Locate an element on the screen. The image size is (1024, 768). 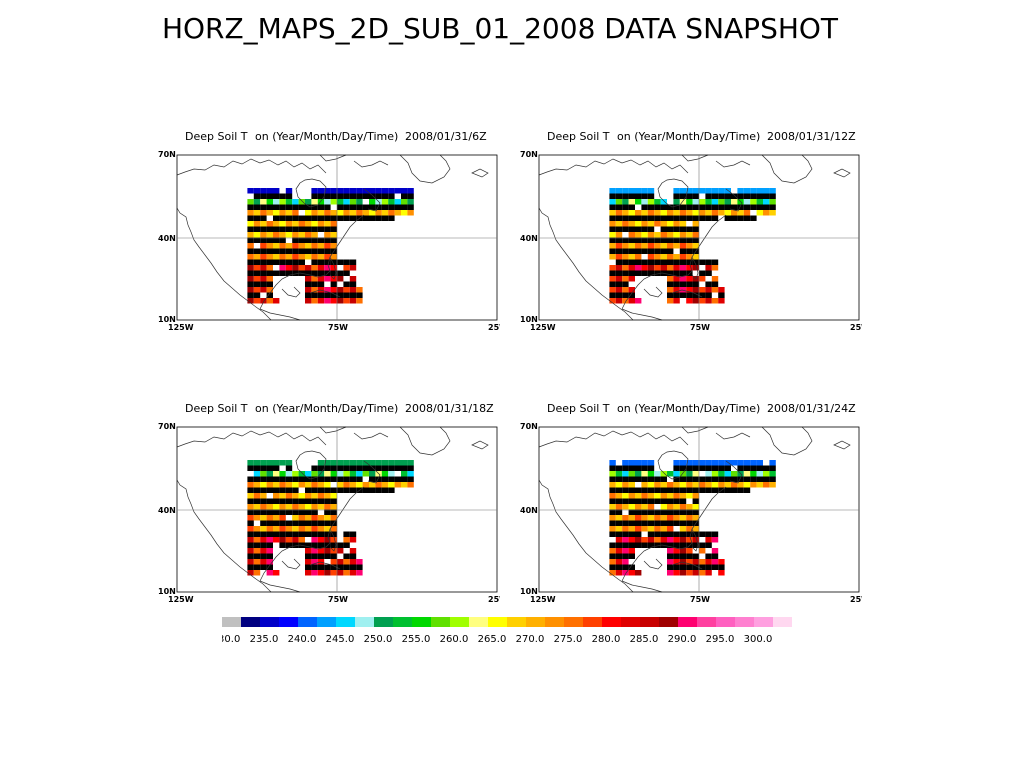
colorbar-swatch is located at coordinates (364, 622).